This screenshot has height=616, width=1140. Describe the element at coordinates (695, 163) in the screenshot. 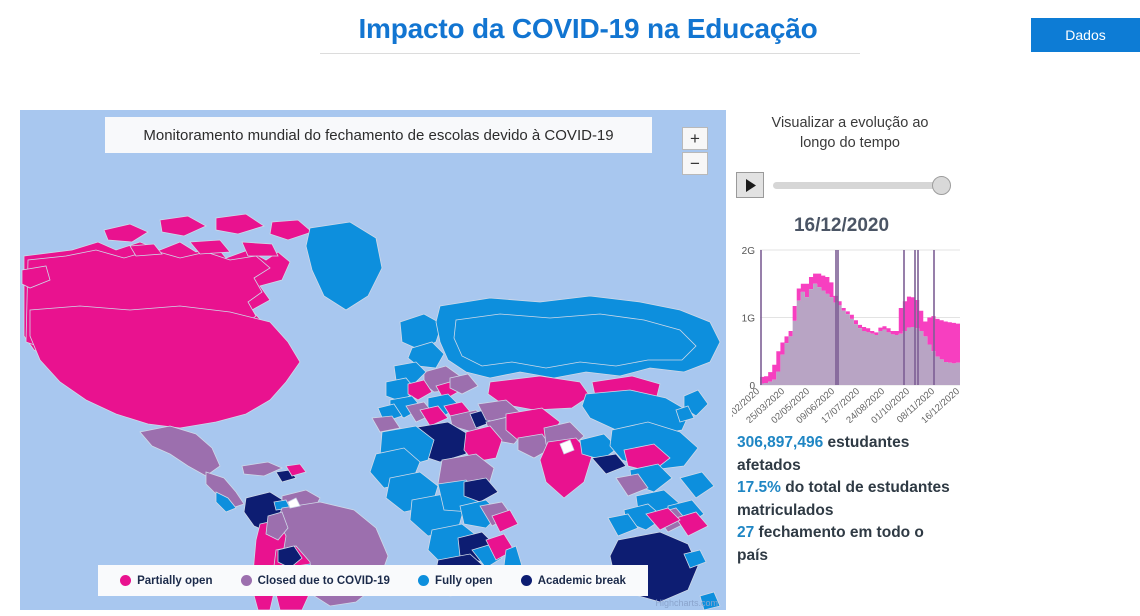

I see `map-zoom-out-button: −` at that location.